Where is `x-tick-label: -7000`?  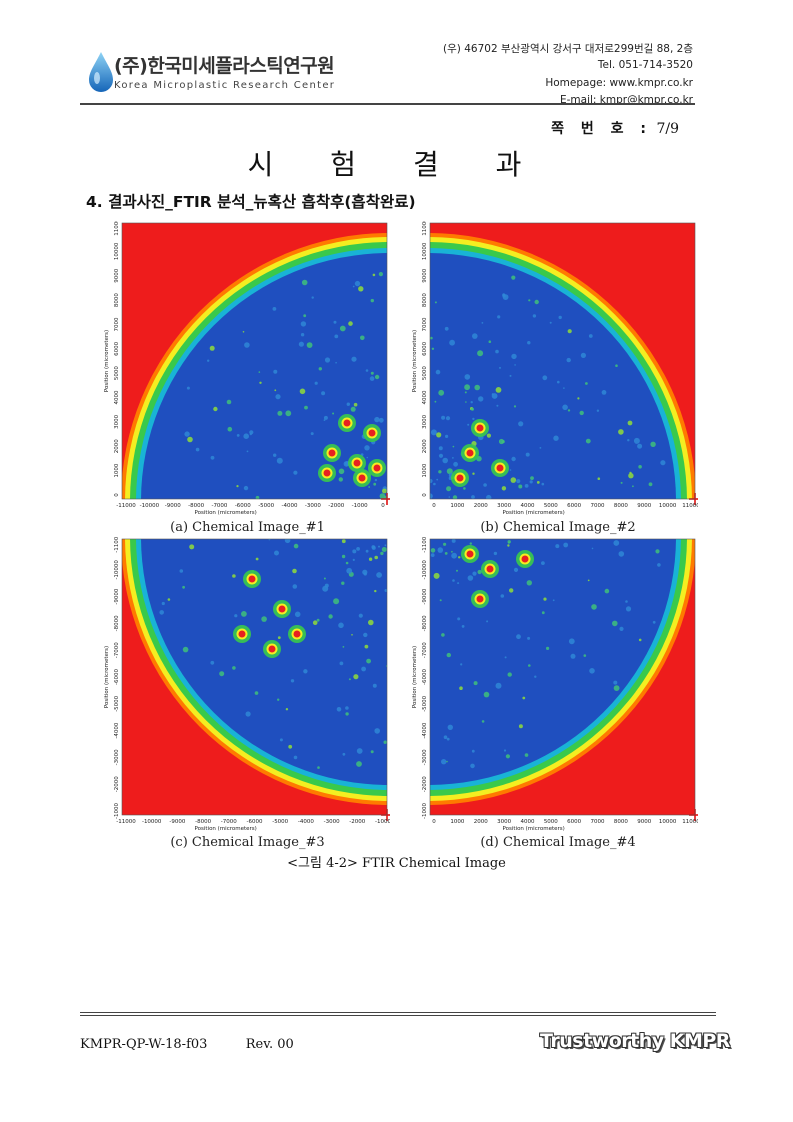
x-tick-label: -7000 is located at coordinates (219, 506).